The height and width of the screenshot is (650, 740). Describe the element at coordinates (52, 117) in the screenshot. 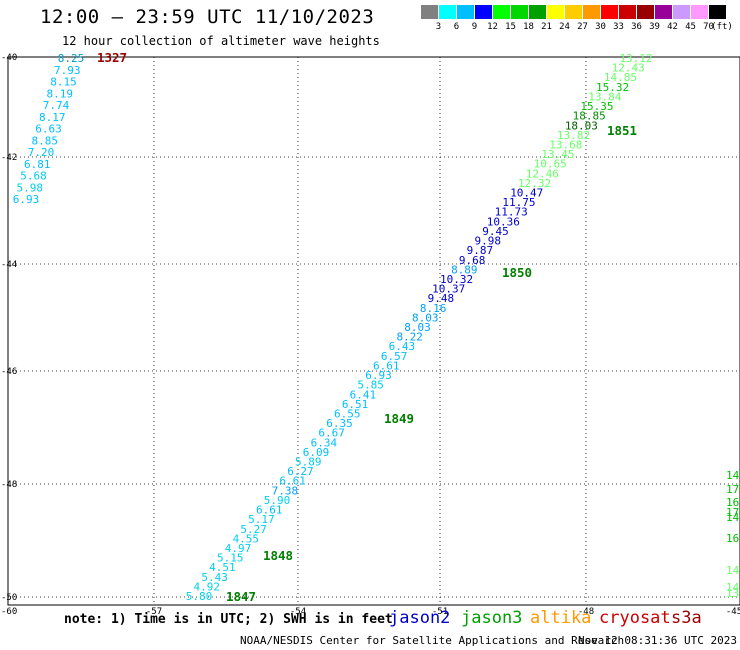

I see `track-a-value: 8.17` at that location.